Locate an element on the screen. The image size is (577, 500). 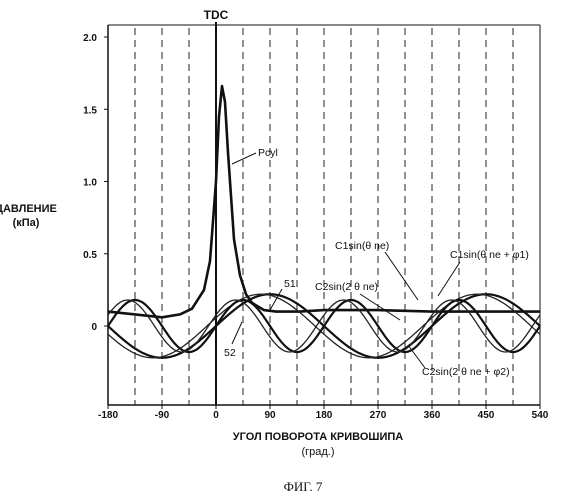
ref-52: 52 is located at coordinates (230, 353).